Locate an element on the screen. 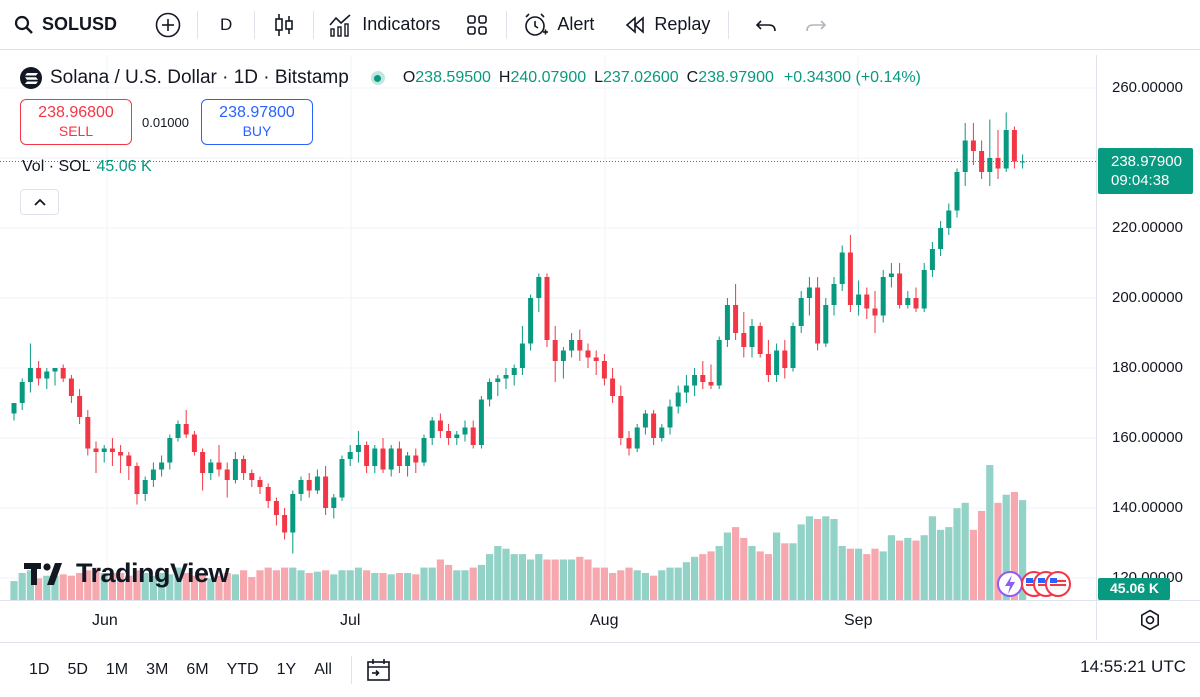  range-button-1m: 1M is located at coordinates (117, 669).